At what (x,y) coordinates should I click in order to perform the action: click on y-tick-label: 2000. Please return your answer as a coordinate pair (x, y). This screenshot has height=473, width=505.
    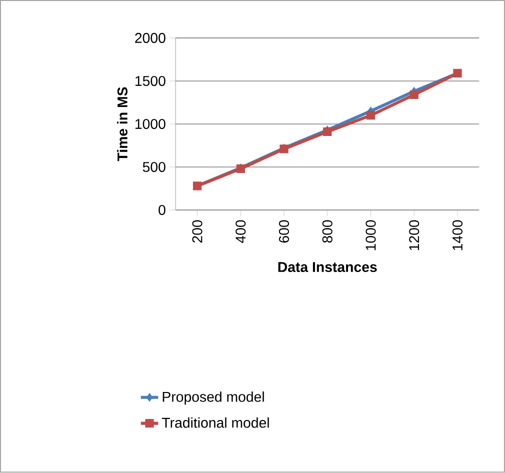
    Looking at the image, I should click on (150, 38).